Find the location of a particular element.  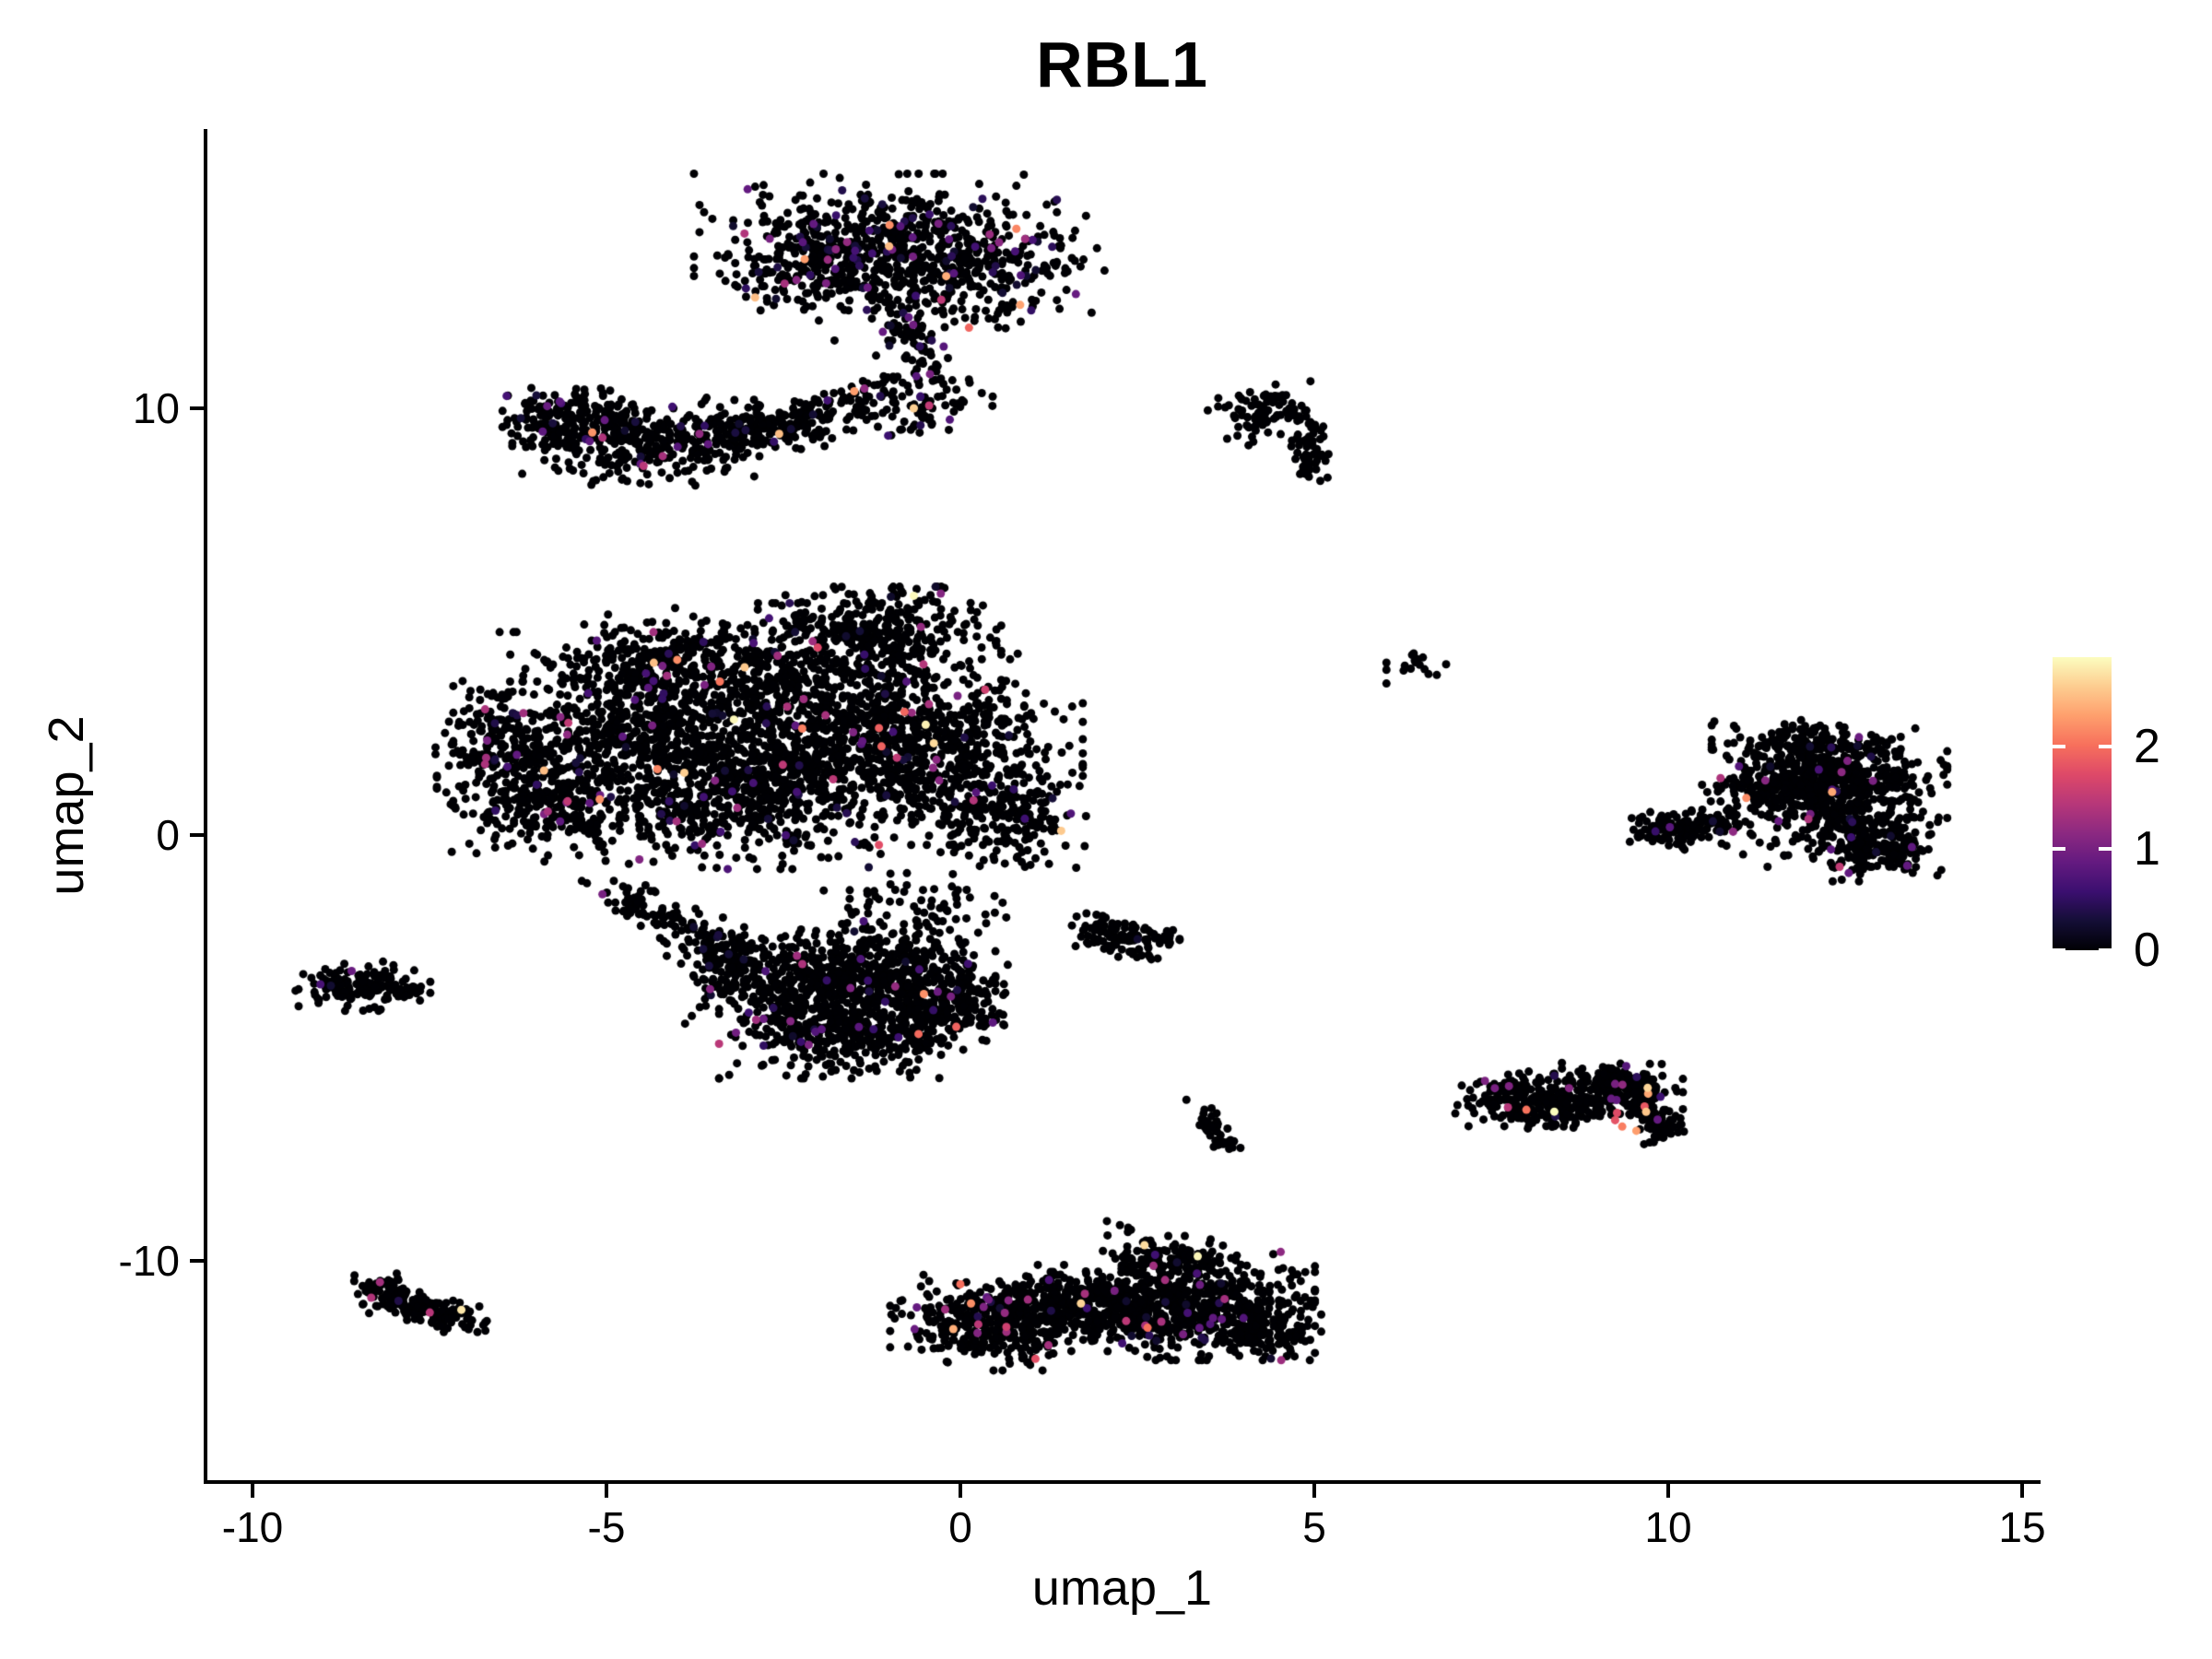

y-tick-label: 10 is located at coordinates (156, 408).